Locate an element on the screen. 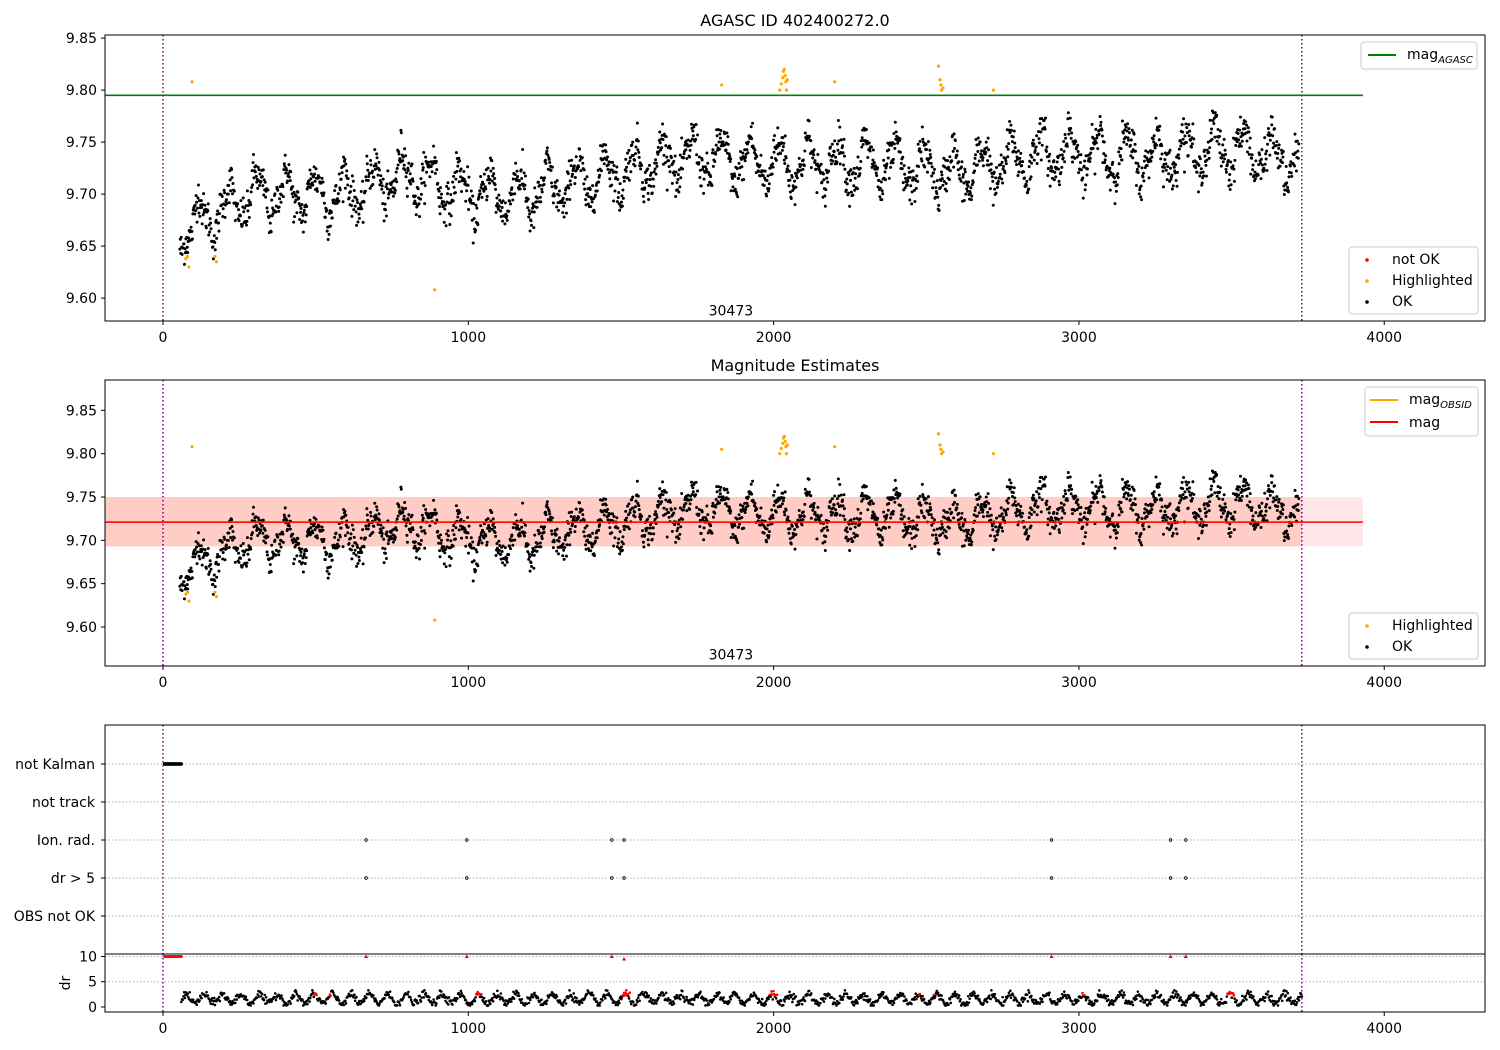 The height and width of the screenshot is (1050, 1500). y-tick-label: 9.80 is located at coordinates (81, 91).